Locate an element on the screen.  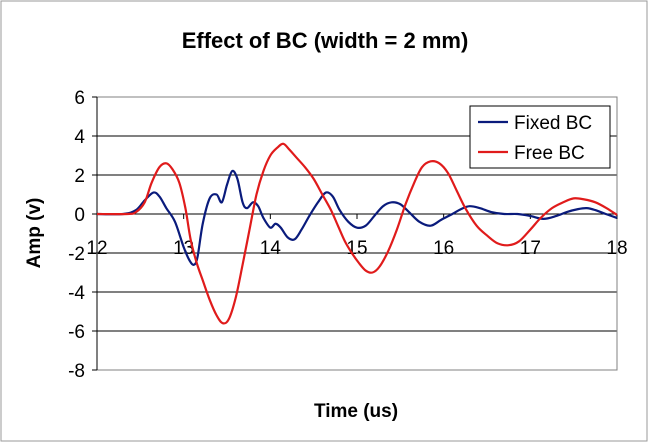
x-tick-label: 16 is located at coordinates (443, 248).